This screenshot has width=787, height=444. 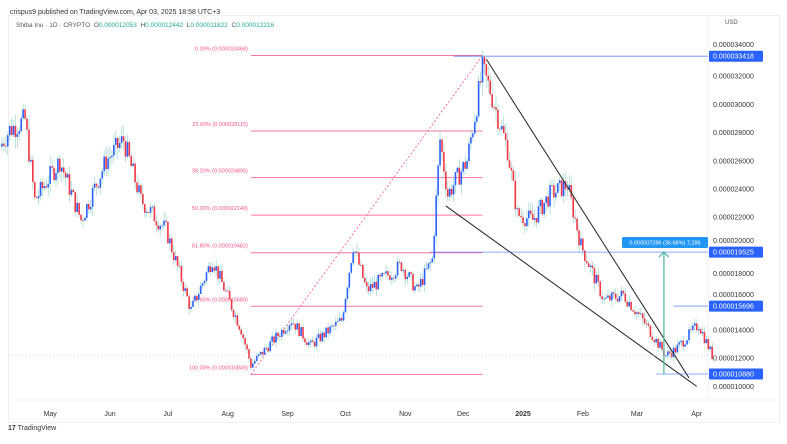 I want to click on x-tick-label: May, so click(x=51, y=414).